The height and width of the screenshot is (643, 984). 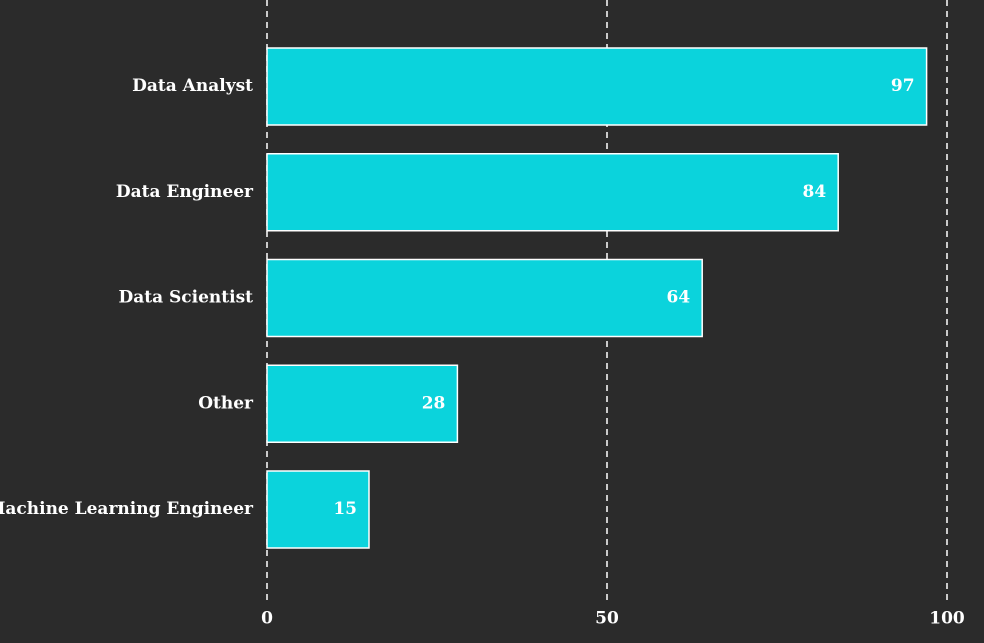 What do you see at coordinates (226, 403) in the screenshot?
I see `category-label: Other` at bounding box center [226, 403].